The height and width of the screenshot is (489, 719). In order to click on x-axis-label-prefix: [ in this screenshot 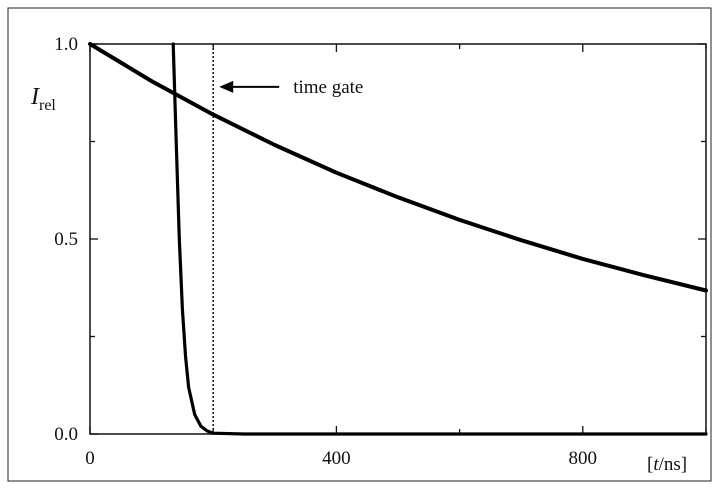, I will do `click(650, 464)`.